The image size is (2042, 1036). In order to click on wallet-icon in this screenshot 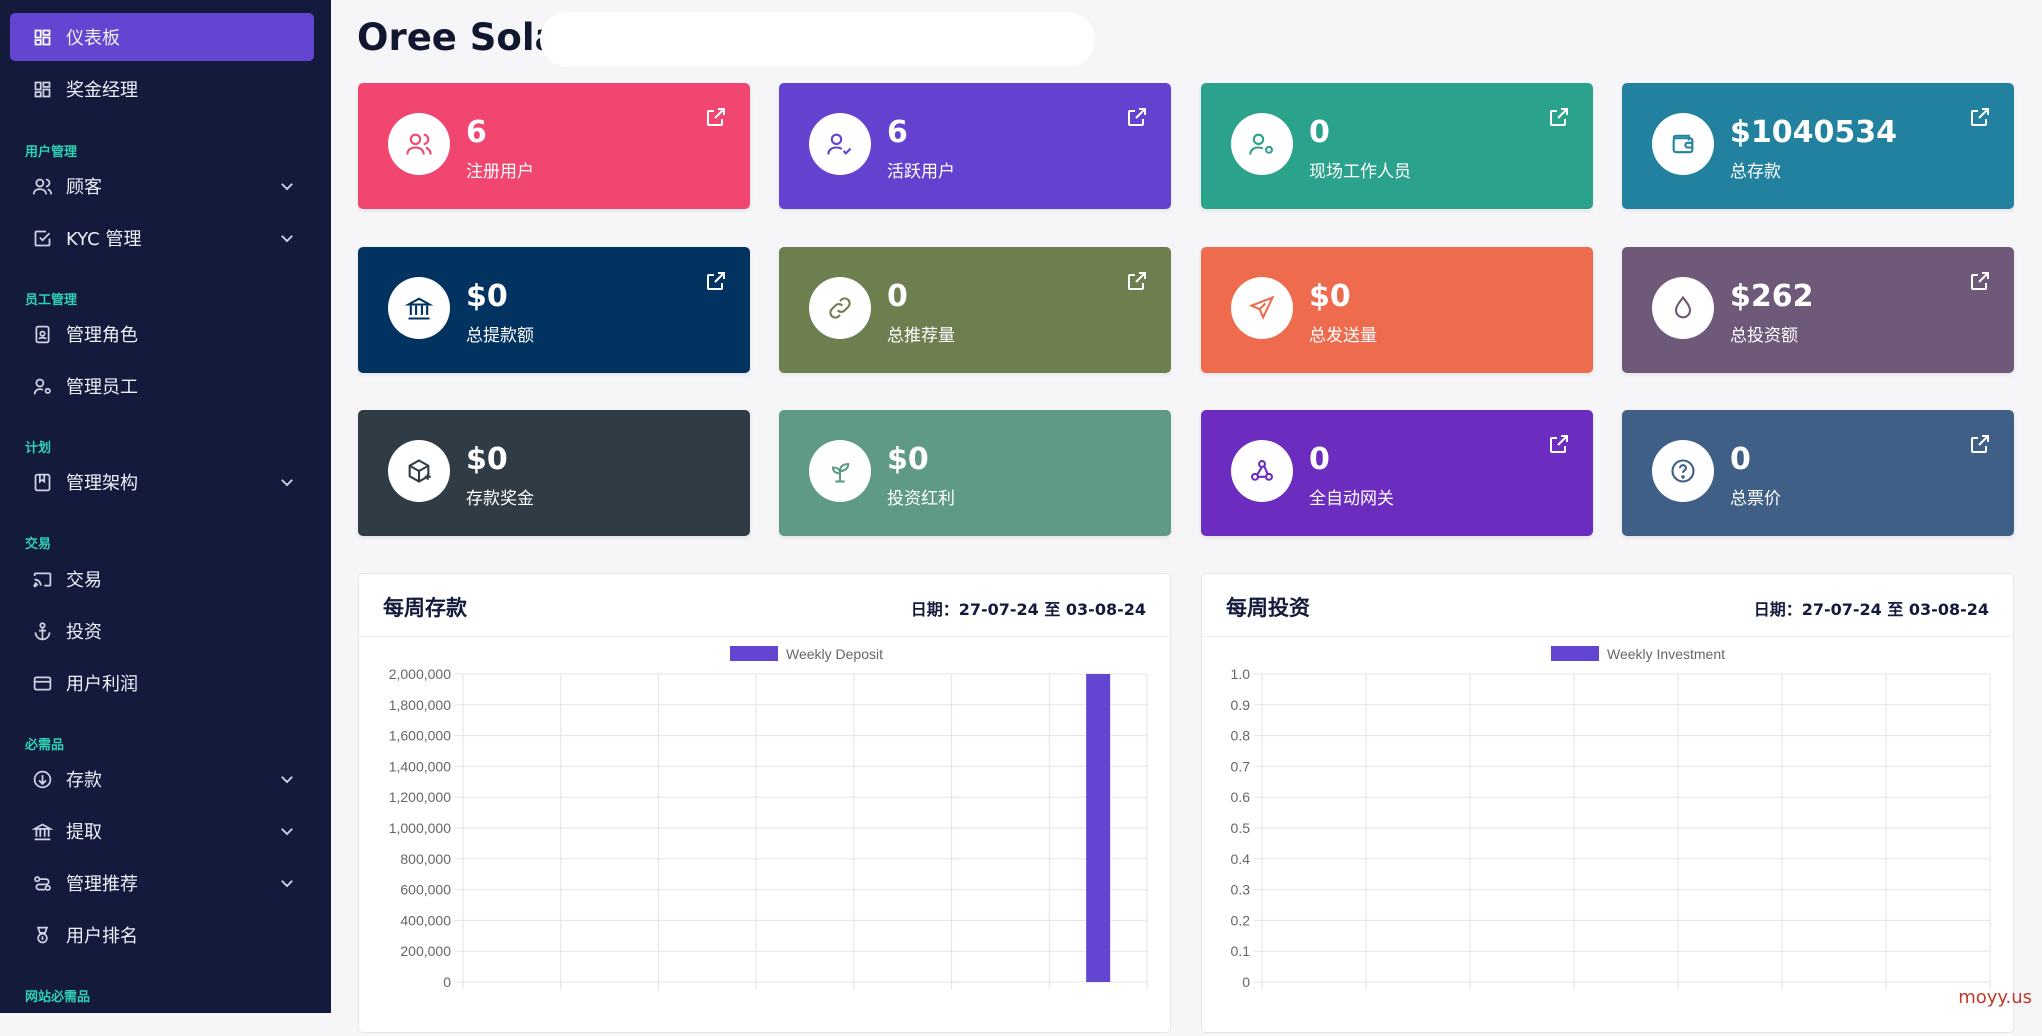, I will do `click(1683, 144)`.